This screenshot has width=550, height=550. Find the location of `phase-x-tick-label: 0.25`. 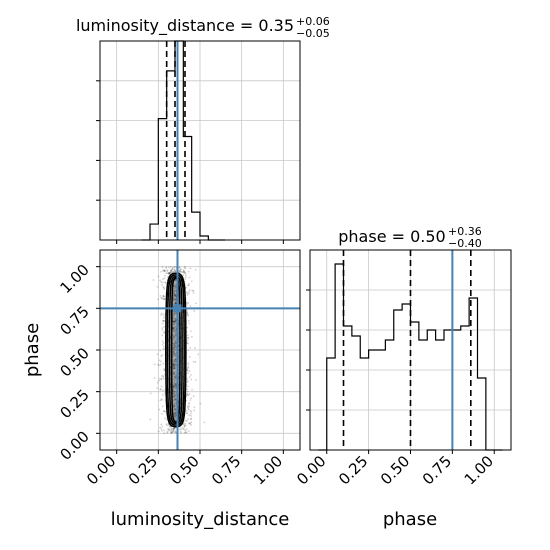

phase-x-tick-label: 0.25 is located at coordinates (353, 470).